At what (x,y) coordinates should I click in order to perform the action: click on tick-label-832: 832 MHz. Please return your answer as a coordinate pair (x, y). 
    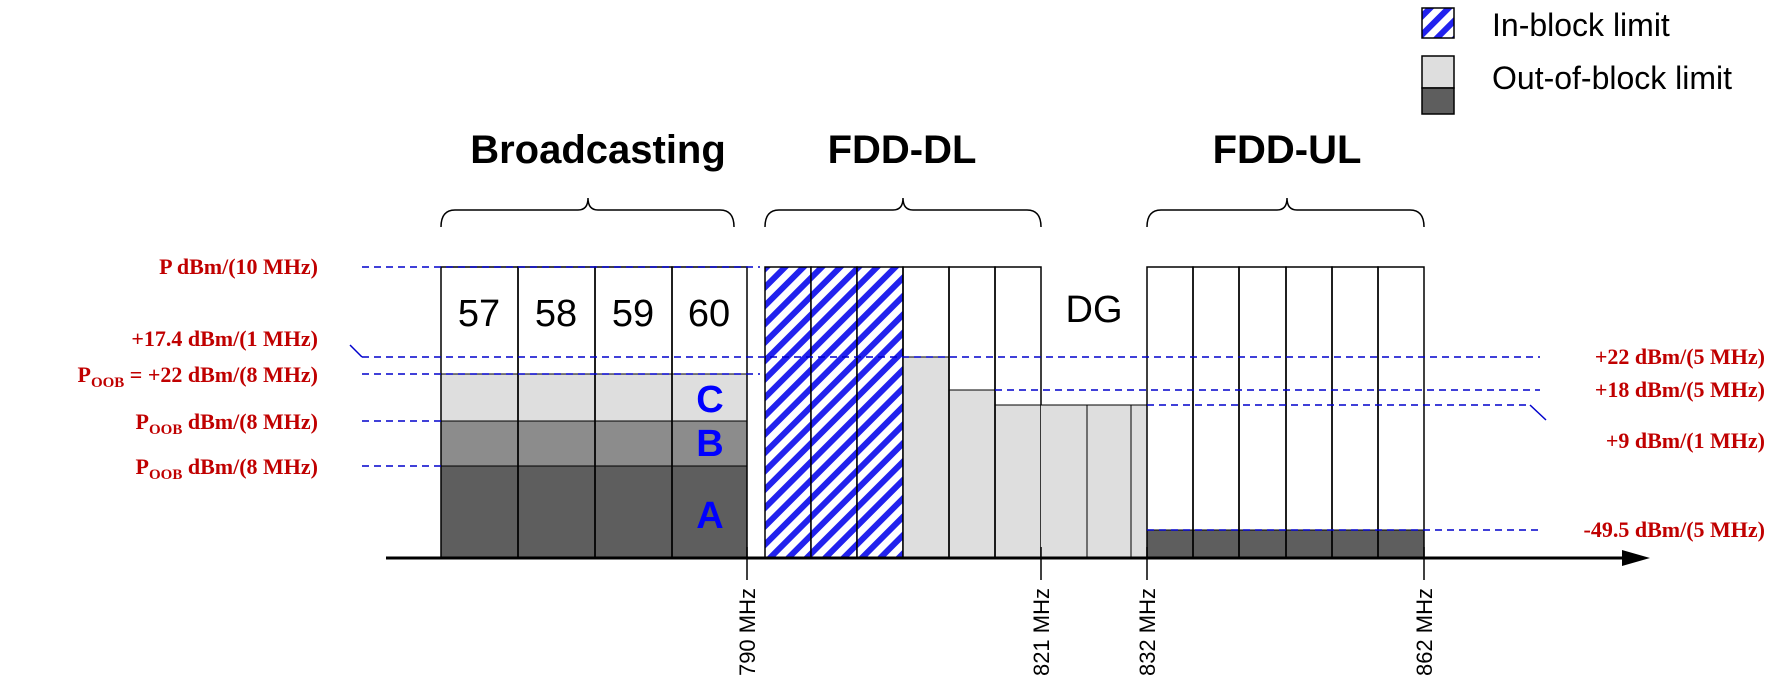
    Looking at the image, I should click on (1147, 632).